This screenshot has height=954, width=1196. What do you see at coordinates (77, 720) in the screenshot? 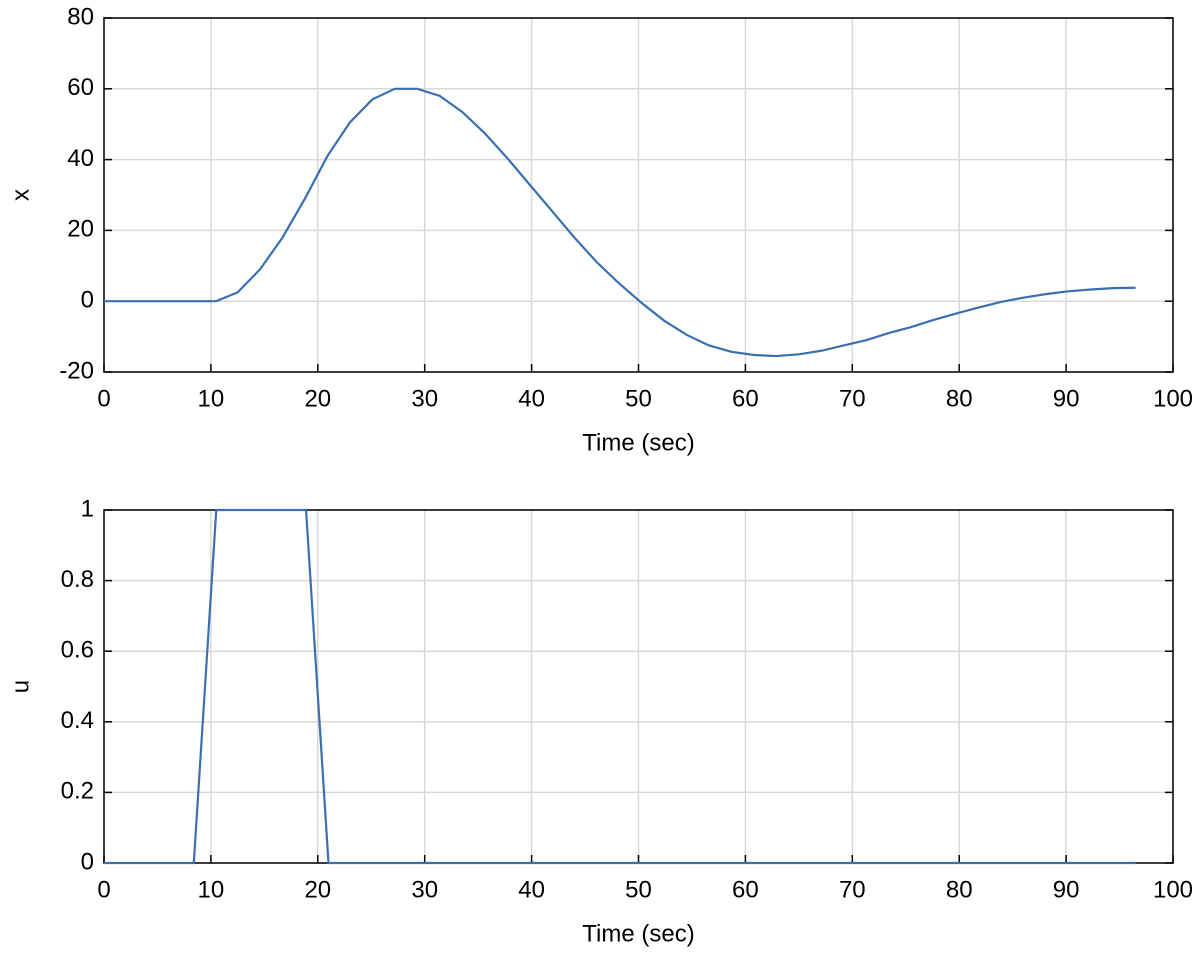
I see `y-tick-label: 0.4` at bounding box center [77, 720].